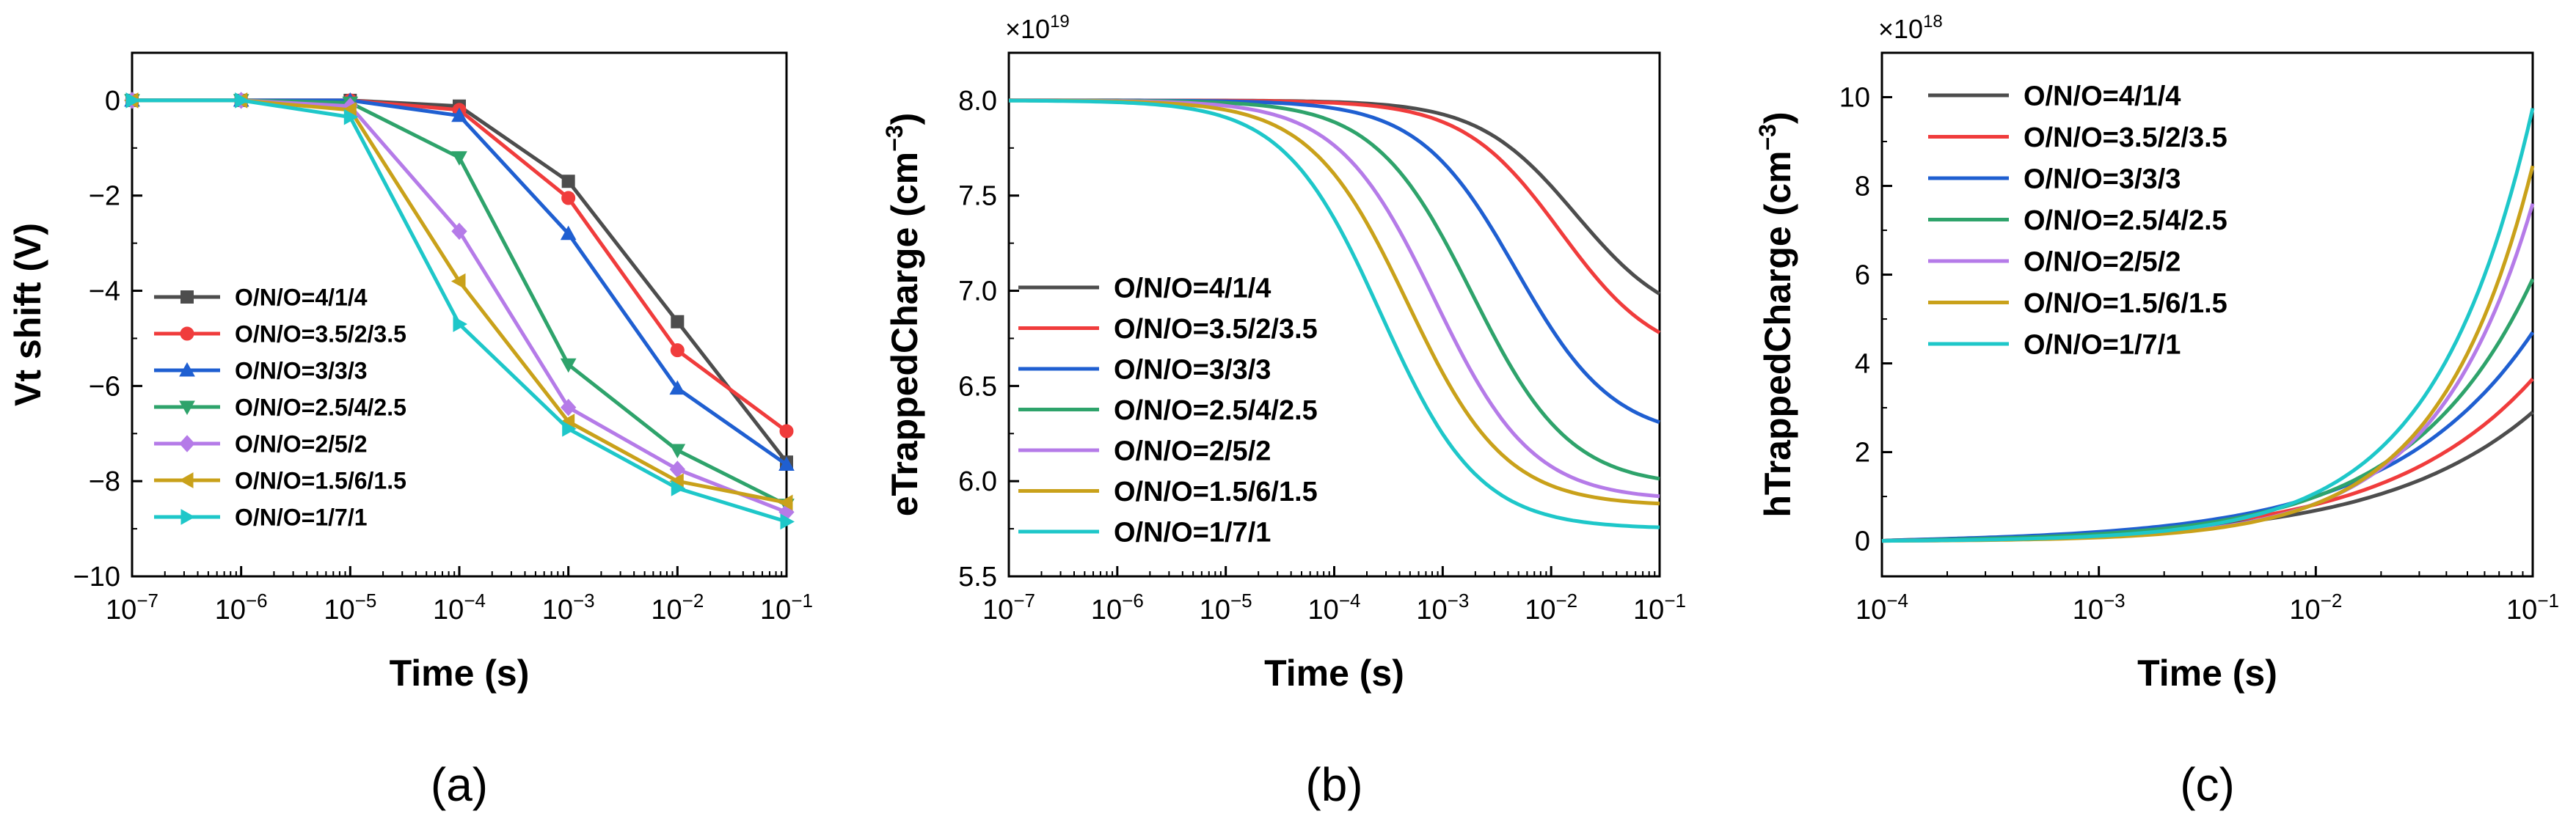 This screenshot has height=833, width=2576. What do you see at coordinates (1038, 28) in the screenshot?
I see `axis-multiplier: ×10¹⁹` at bounding box center [1038, 28].